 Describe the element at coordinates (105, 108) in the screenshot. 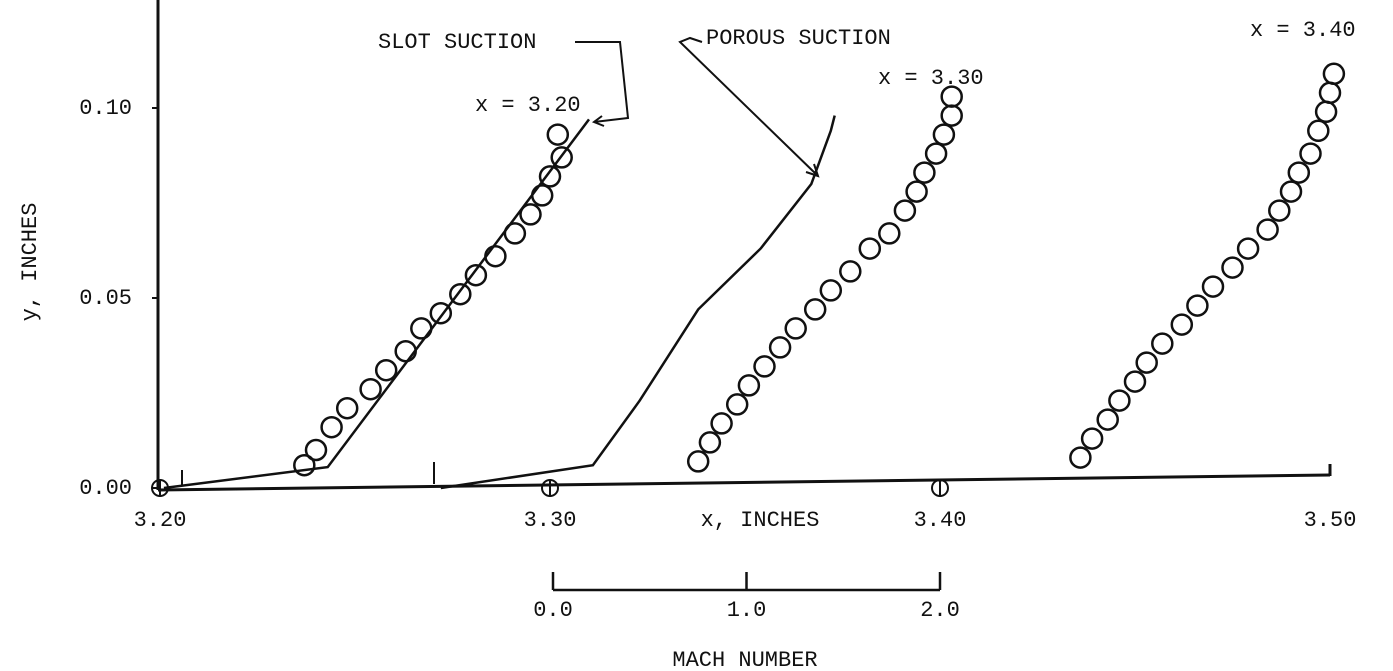

I see `y-tick-label: 0.10` at that location.